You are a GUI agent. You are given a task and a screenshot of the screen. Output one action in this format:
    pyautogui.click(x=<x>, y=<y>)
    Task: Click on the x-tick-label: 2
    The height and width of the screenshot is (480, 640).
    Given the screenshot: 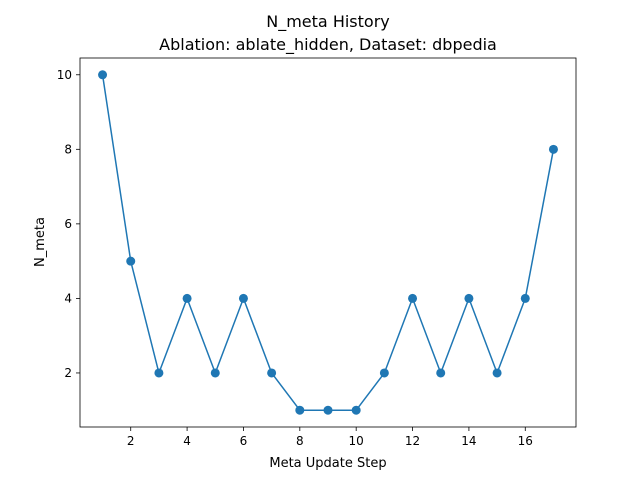 What is the action you would take?
    pyautogui.click(x=131, y=441)
    